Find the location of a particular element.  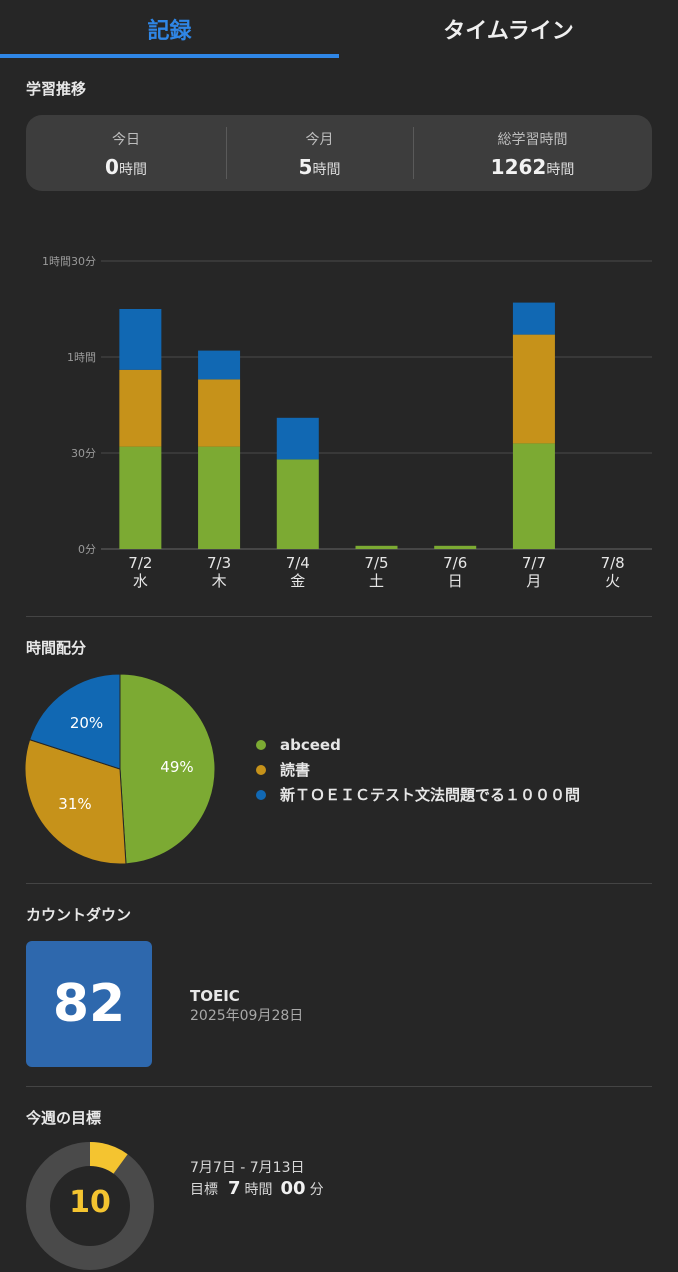

summary-today-label: 今日 is located at coordinates (126, 140).